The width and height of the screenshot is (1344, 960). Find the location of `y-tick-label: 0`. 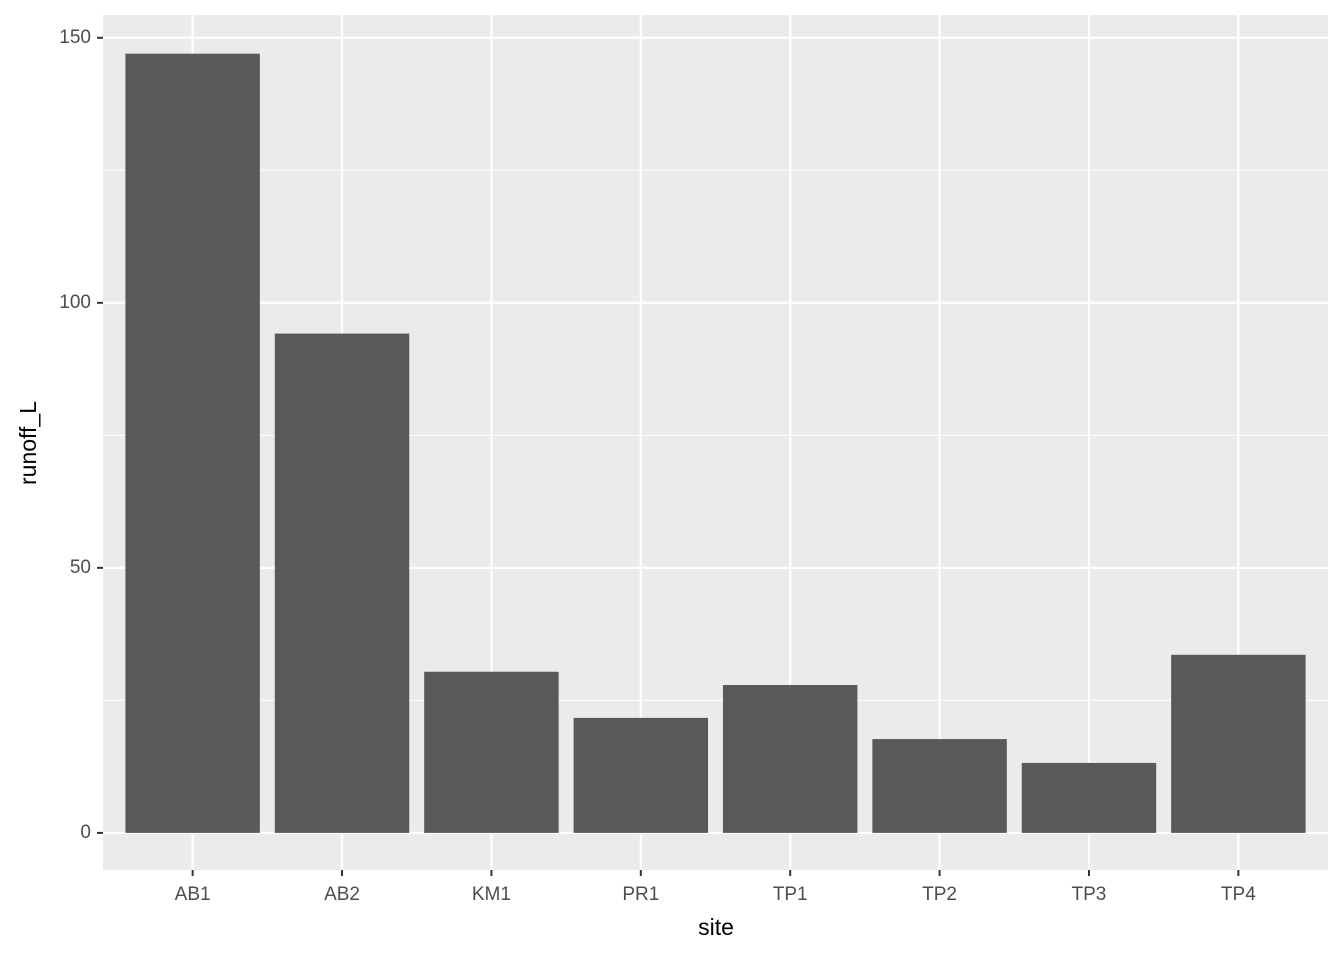

y-tick-label: 0 is located at coordinates (85, 832).